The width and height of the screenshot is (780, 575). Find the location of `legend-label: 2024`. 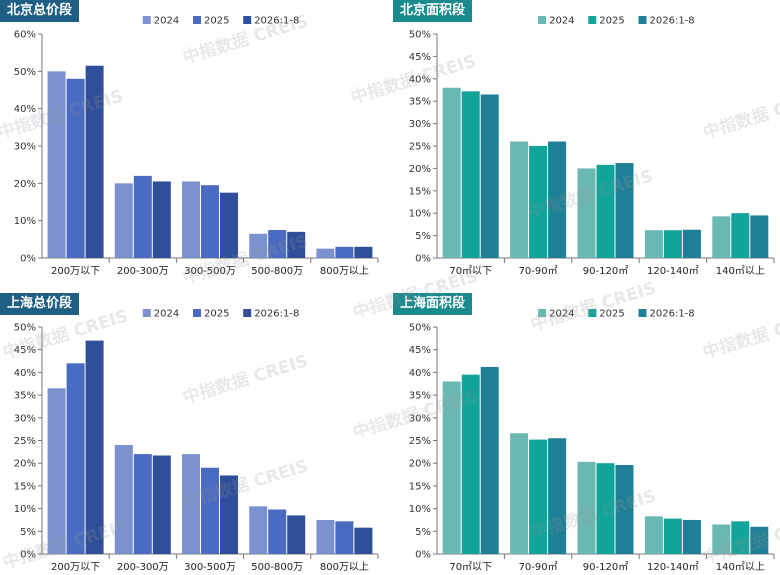

legend-label: 2024 is located at coordinates (561, 21).